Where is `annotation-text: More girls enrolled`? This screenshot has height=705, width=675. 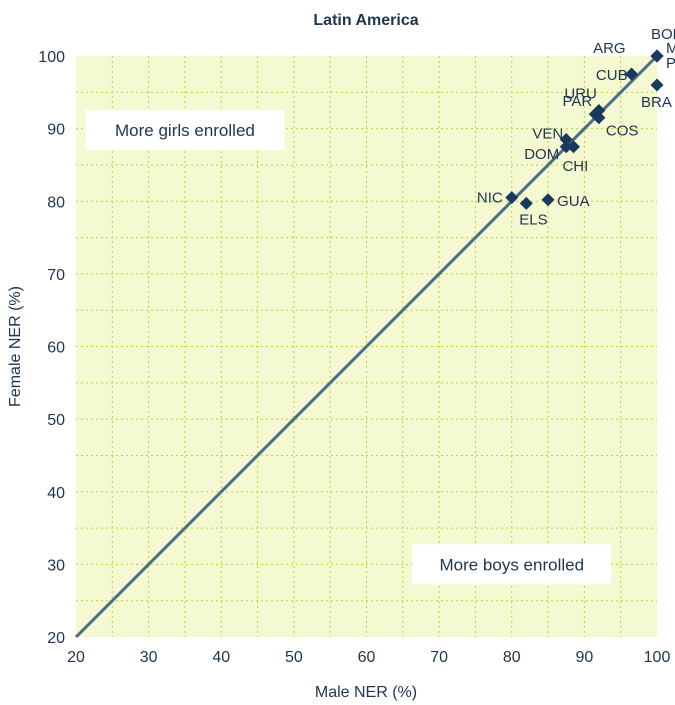 annotation-text: More girls enrolled is located at coordinates (185, 130).